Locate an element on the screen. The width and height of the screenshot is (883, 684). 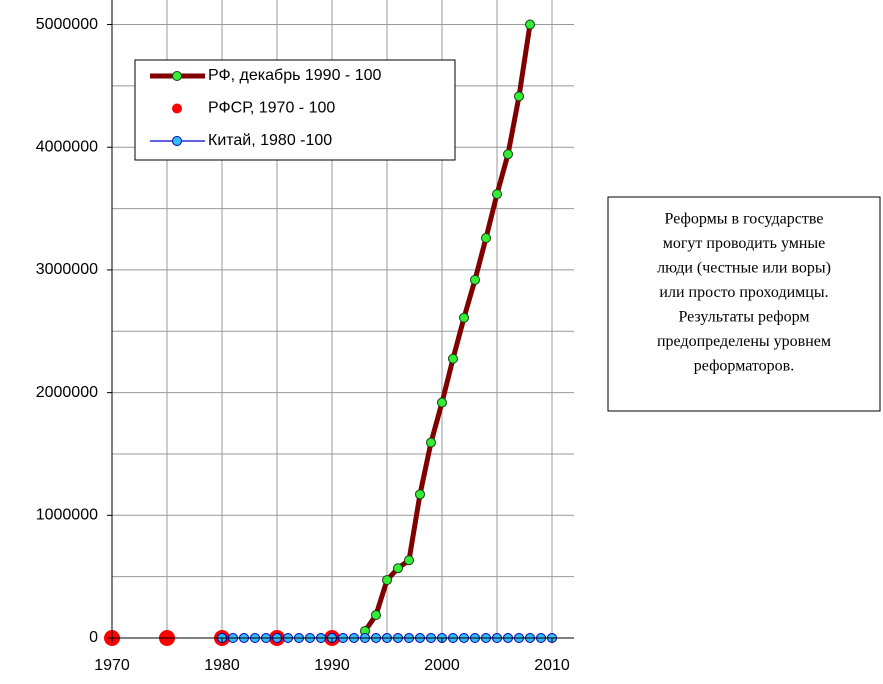
annotation-line: могут проводить умные is located at coordinates (744, 243).